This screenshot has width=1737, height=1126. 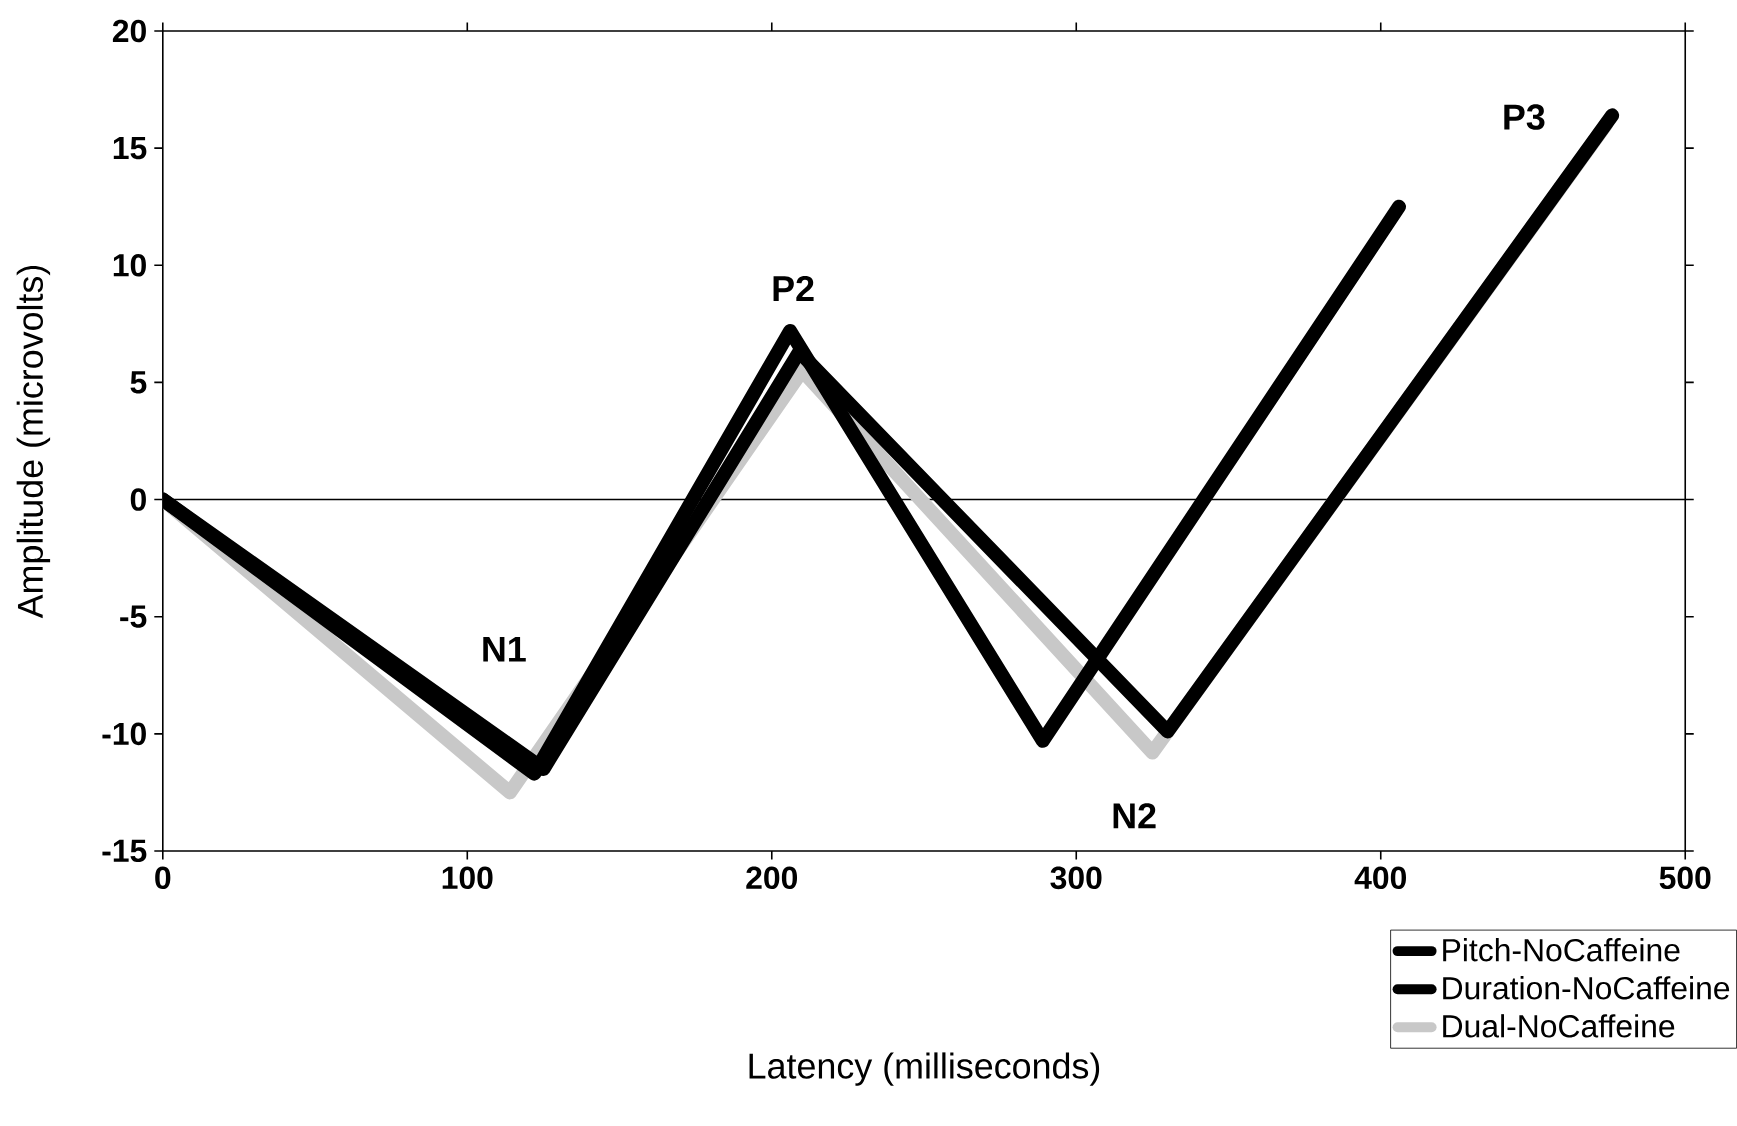 I want to click on annotation: P3, so click(x=1524, y=117).